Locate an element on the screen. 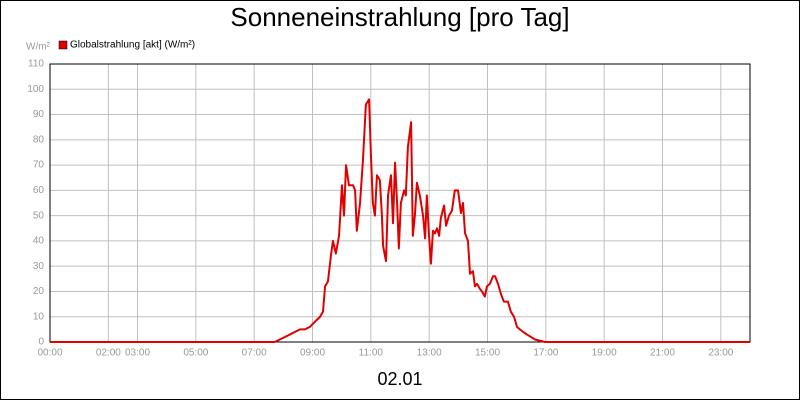 The height and width of the screenshot is (400, 800). y-tick-label: 20 is located at coordinates (39, 291).